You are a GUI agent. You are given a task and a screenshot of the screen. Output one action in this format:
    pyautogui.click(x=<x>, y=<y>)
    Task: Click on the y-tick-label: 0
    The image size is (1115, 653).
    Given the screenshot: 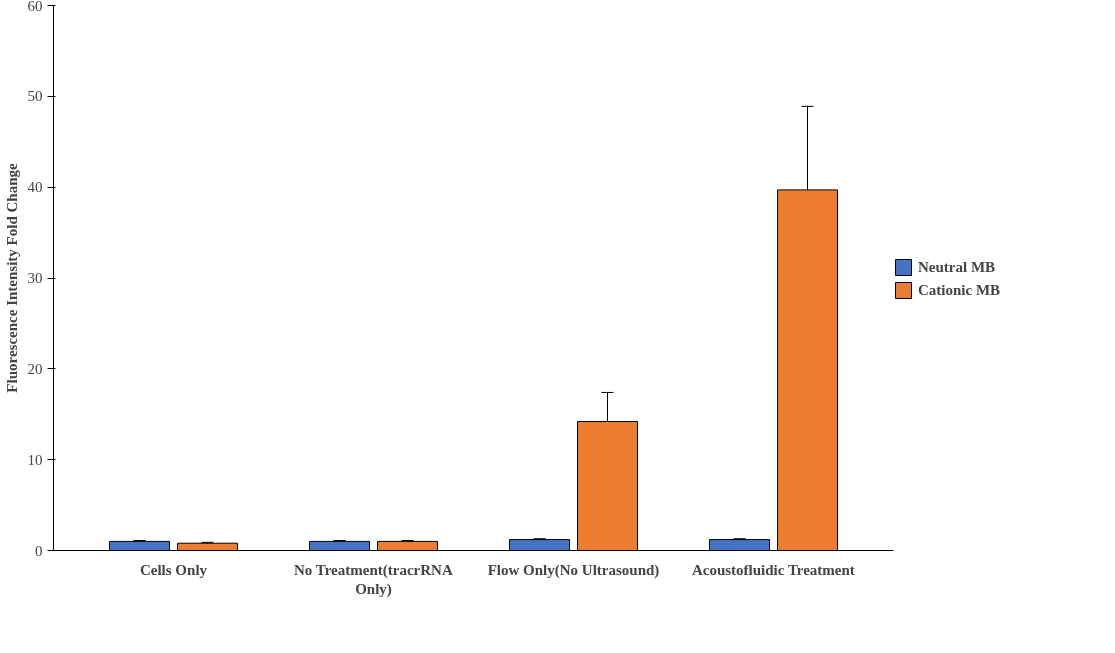 What is the action you would take?
    pyautogui.click(x=39, y=550)
    